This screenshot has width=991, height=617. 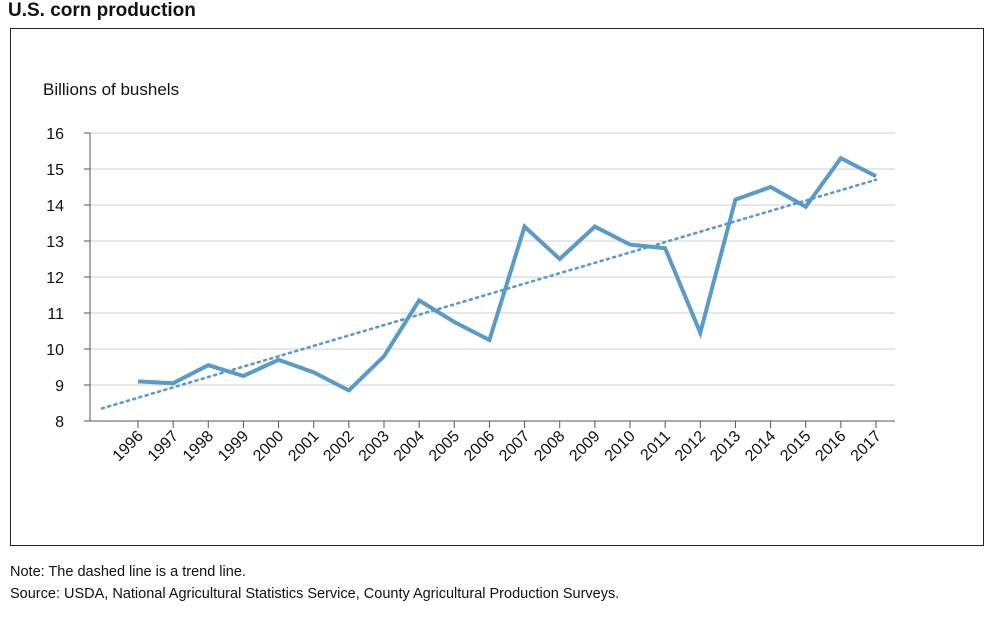 I want to click on x-tick-label-2002: 2002, so click(x=338, y=446).